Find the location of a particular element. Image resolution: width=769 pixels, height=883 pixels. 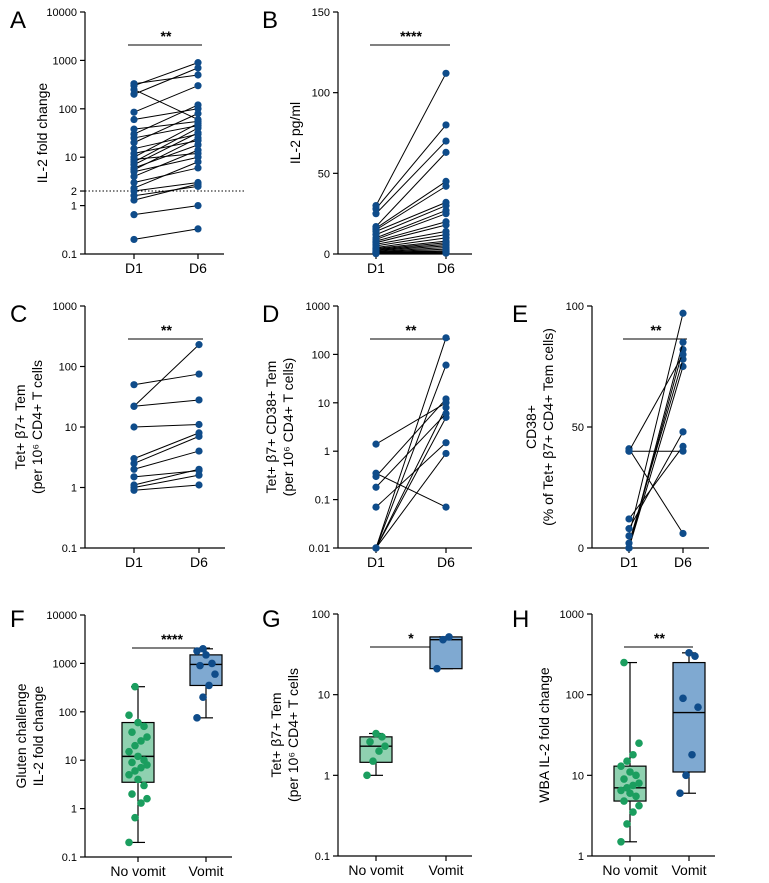

y-axis-label-line: Gluten challenge is located at coordinates (21, 735).